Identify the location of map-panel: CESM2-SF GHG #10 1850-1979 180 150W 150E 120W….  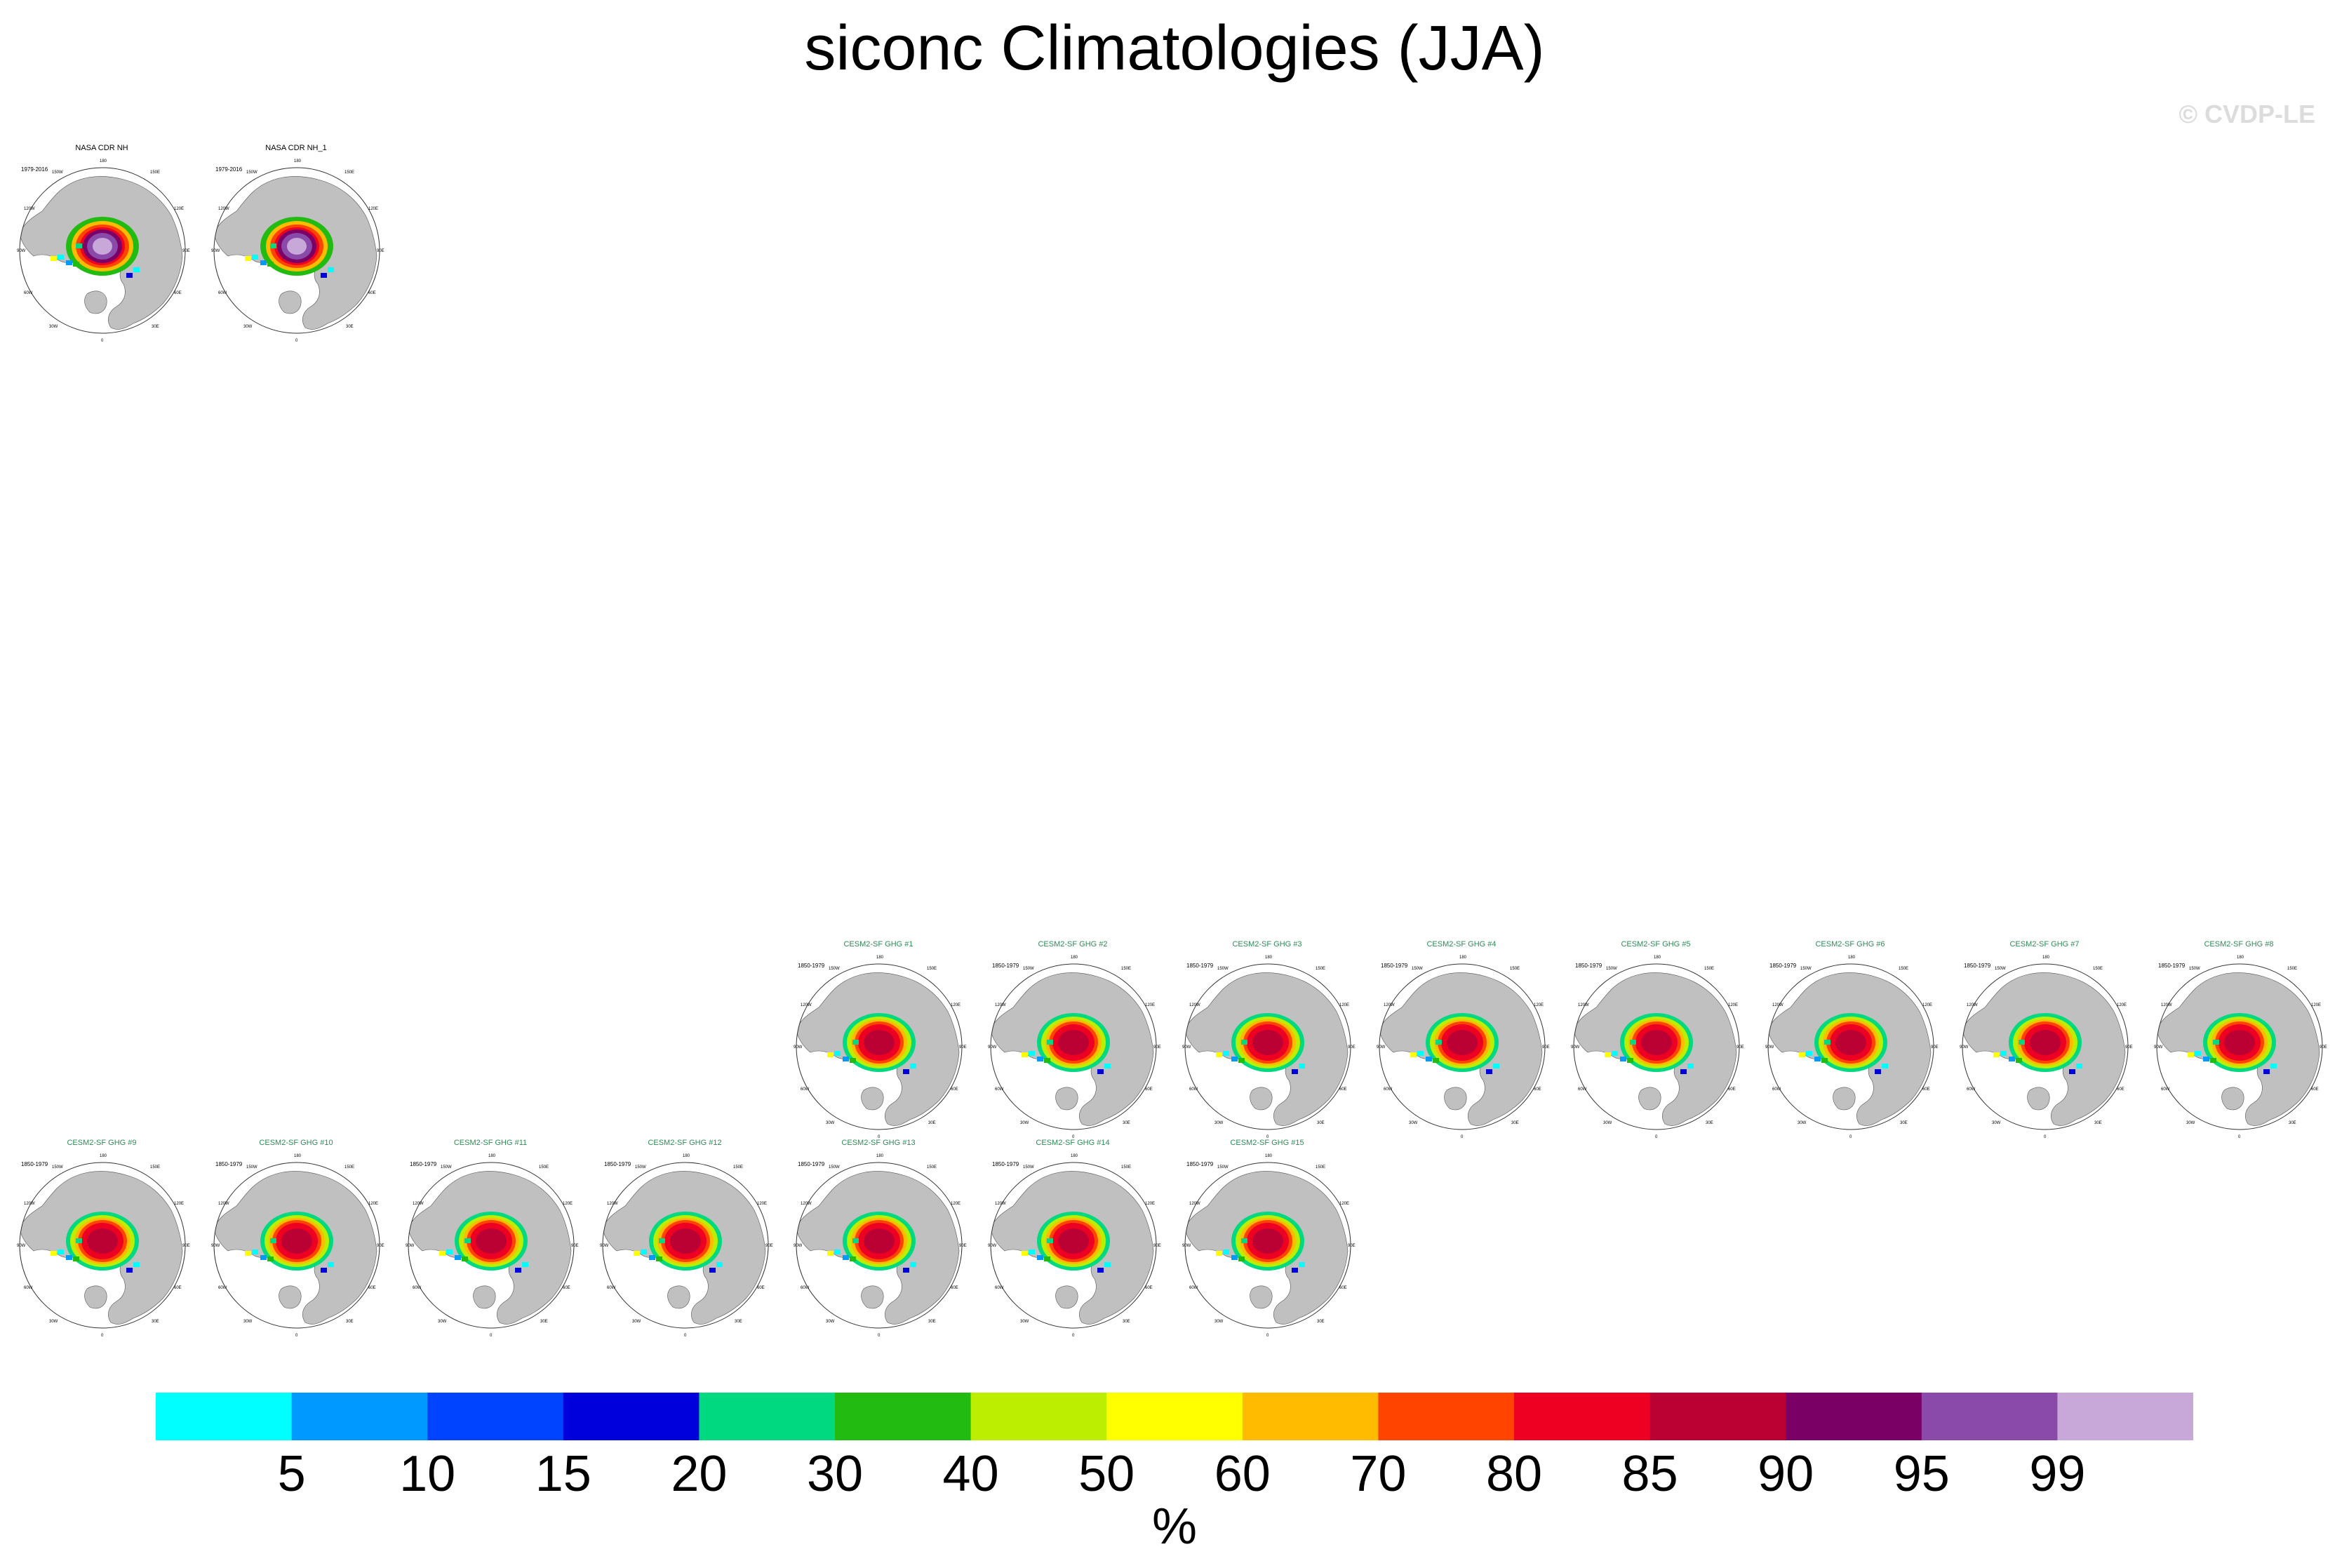
(296, 1239).